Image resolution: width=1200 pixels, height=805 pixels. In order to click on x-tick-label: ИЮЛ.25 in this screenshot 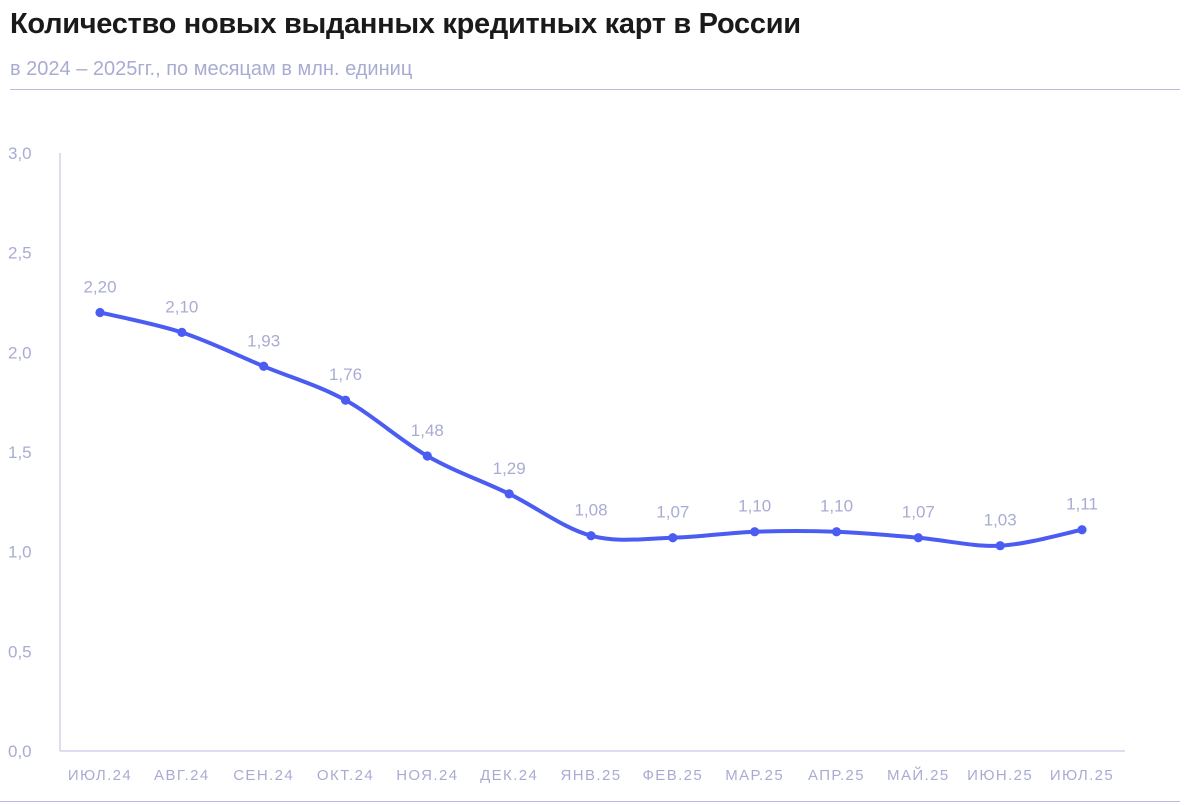, I will do `click(1082, 775)`.